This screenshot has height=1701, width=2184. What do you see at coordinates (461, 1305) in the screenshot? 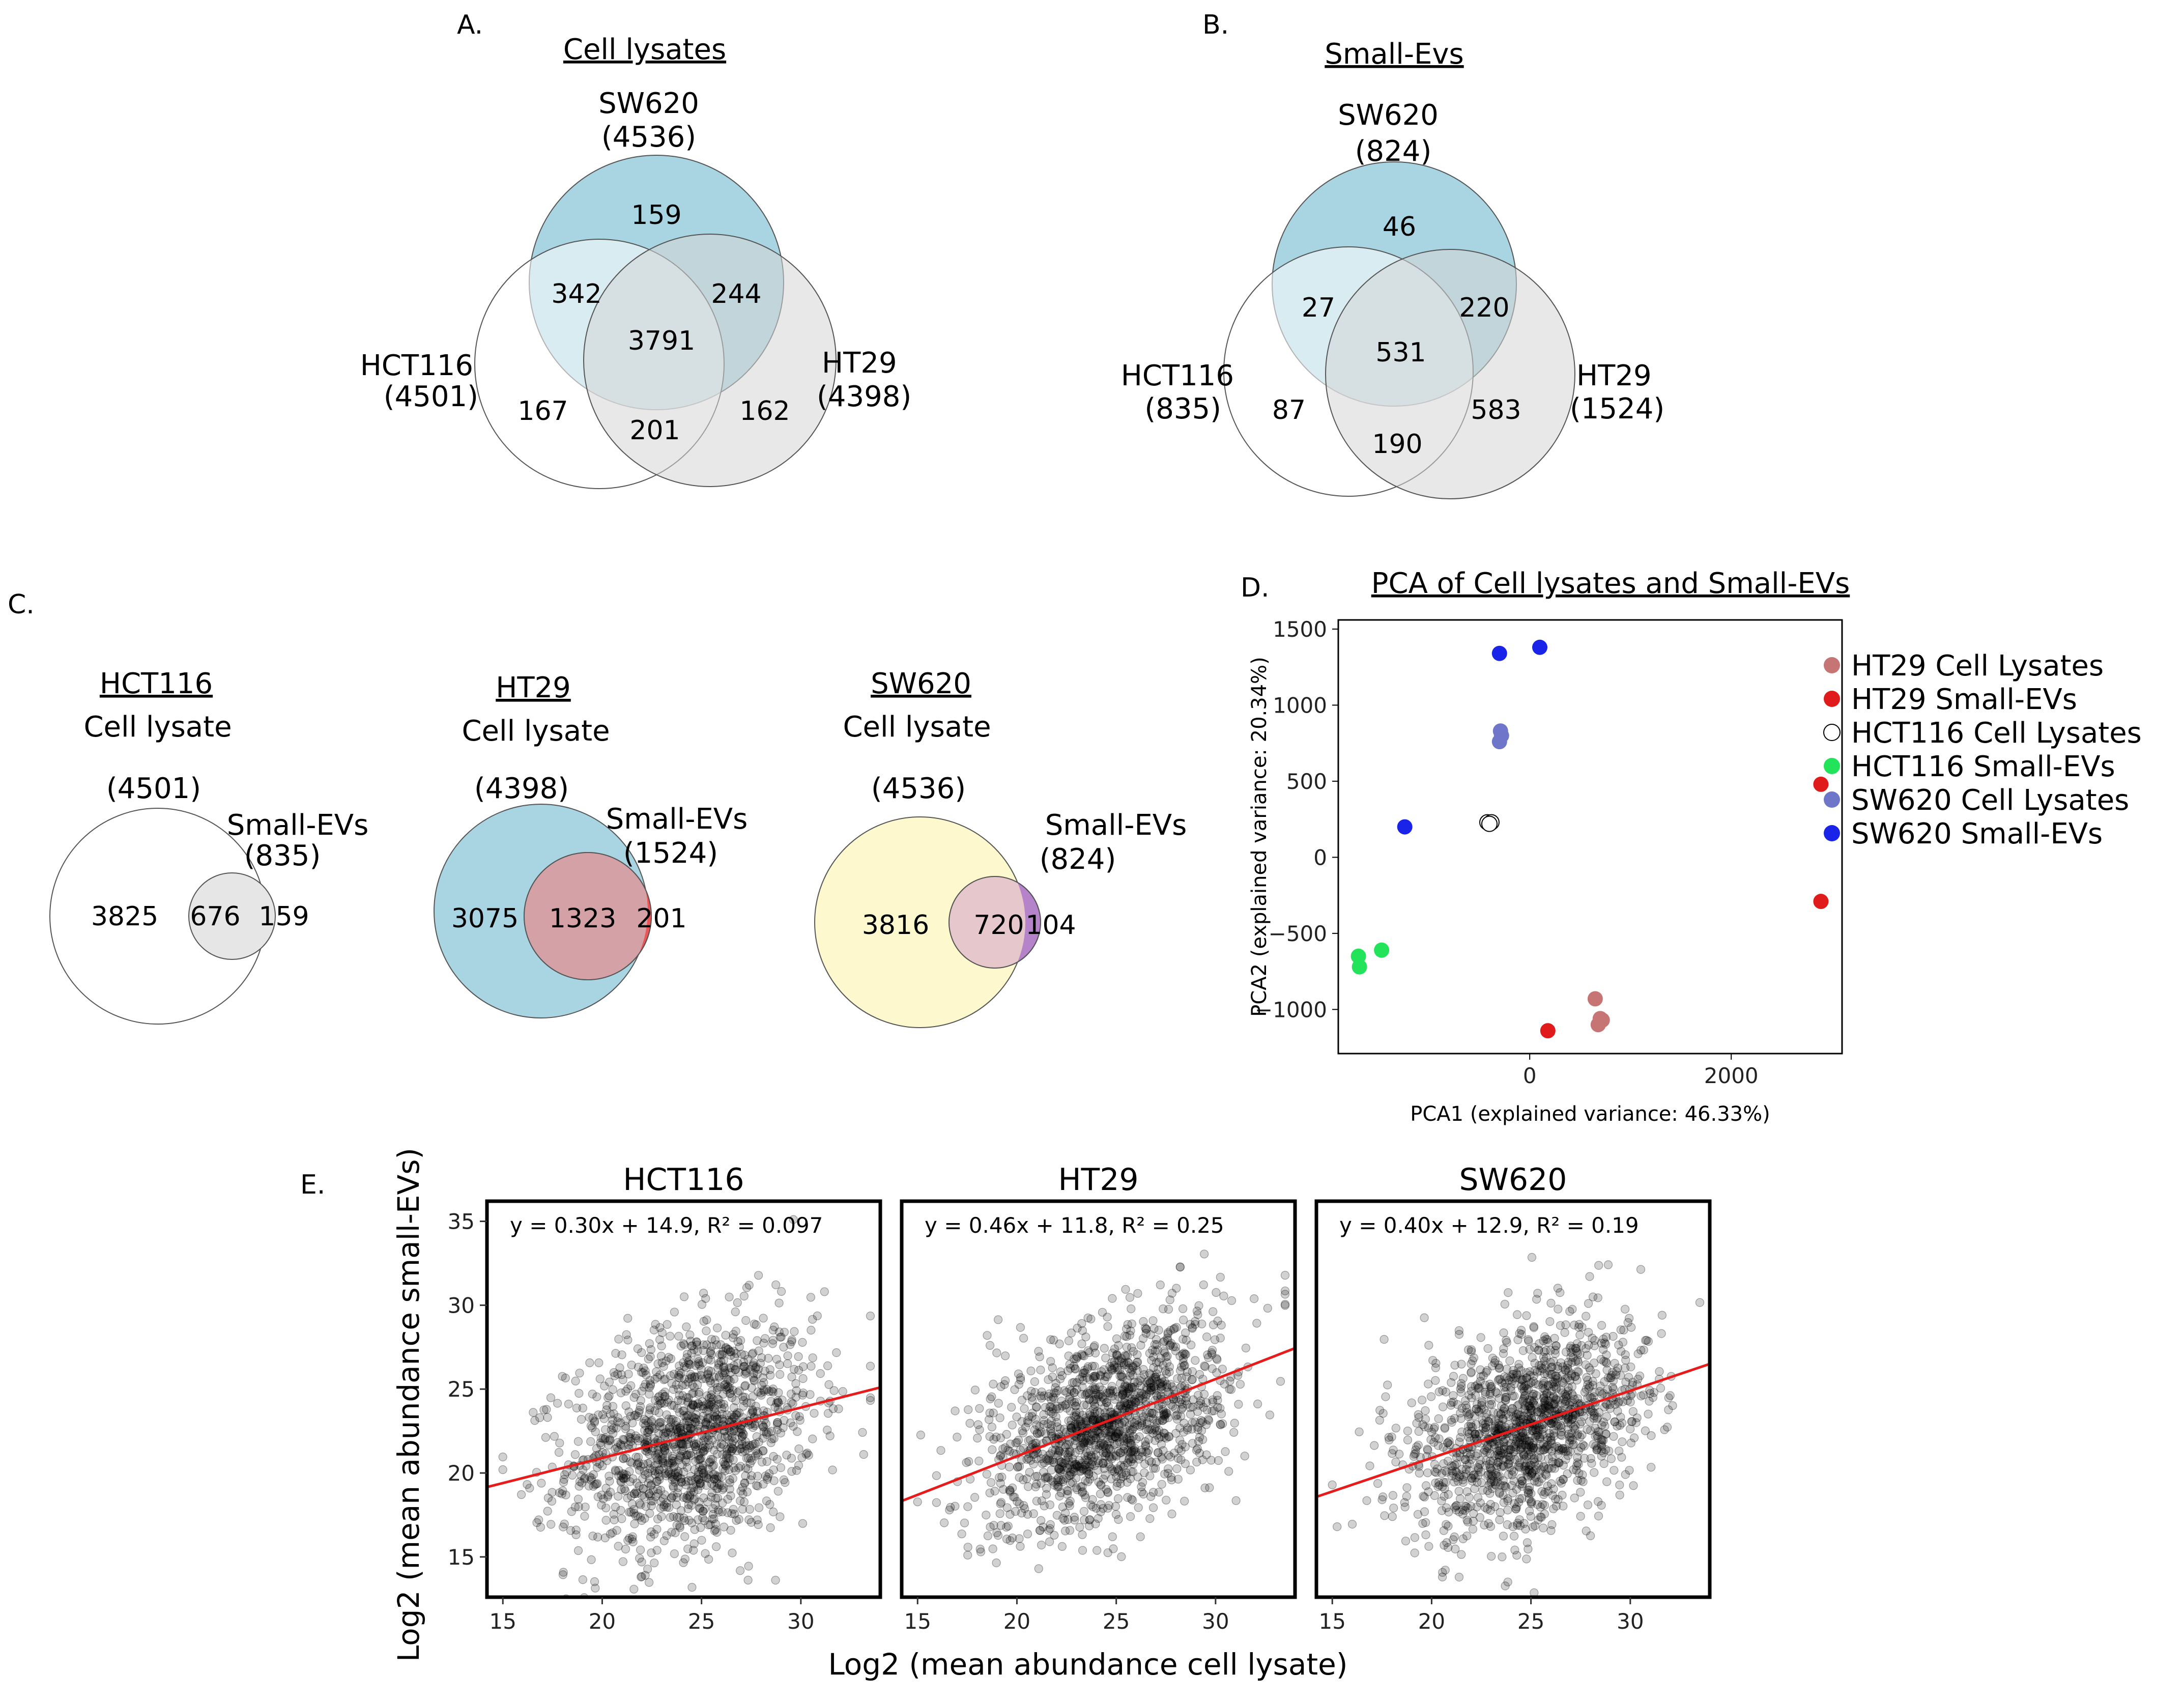
I see `facet-y-tick-label: 30` at bounding box center [461, 1305].